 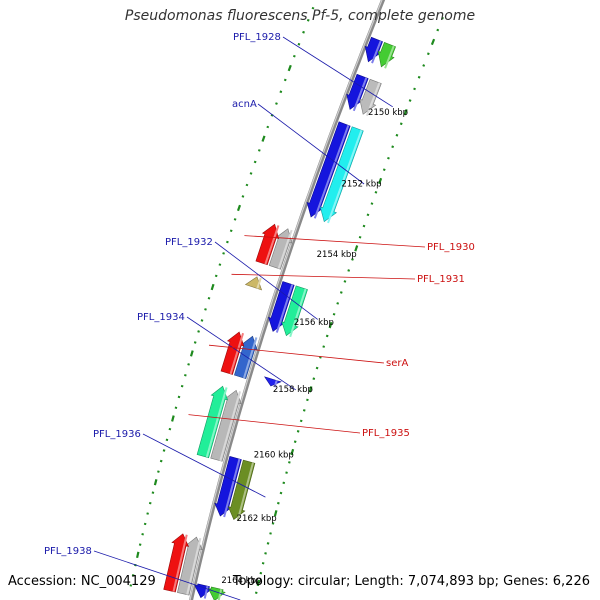 I want to click on gene-pfl-1935-cds, so click(x=226, y=425).